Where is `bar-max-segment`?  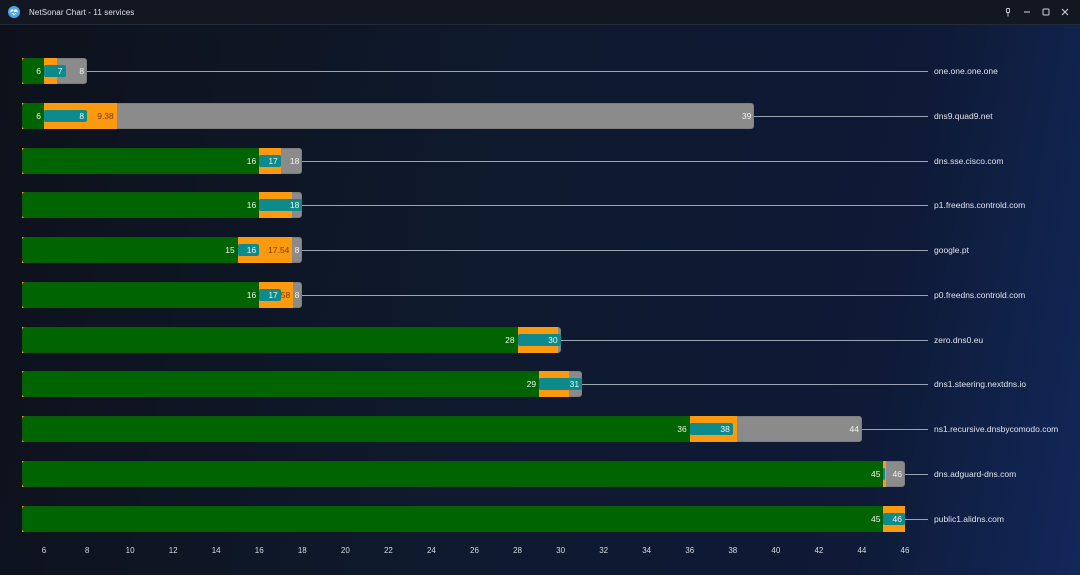 bar-max-segment is located at coordinates (388, 116).